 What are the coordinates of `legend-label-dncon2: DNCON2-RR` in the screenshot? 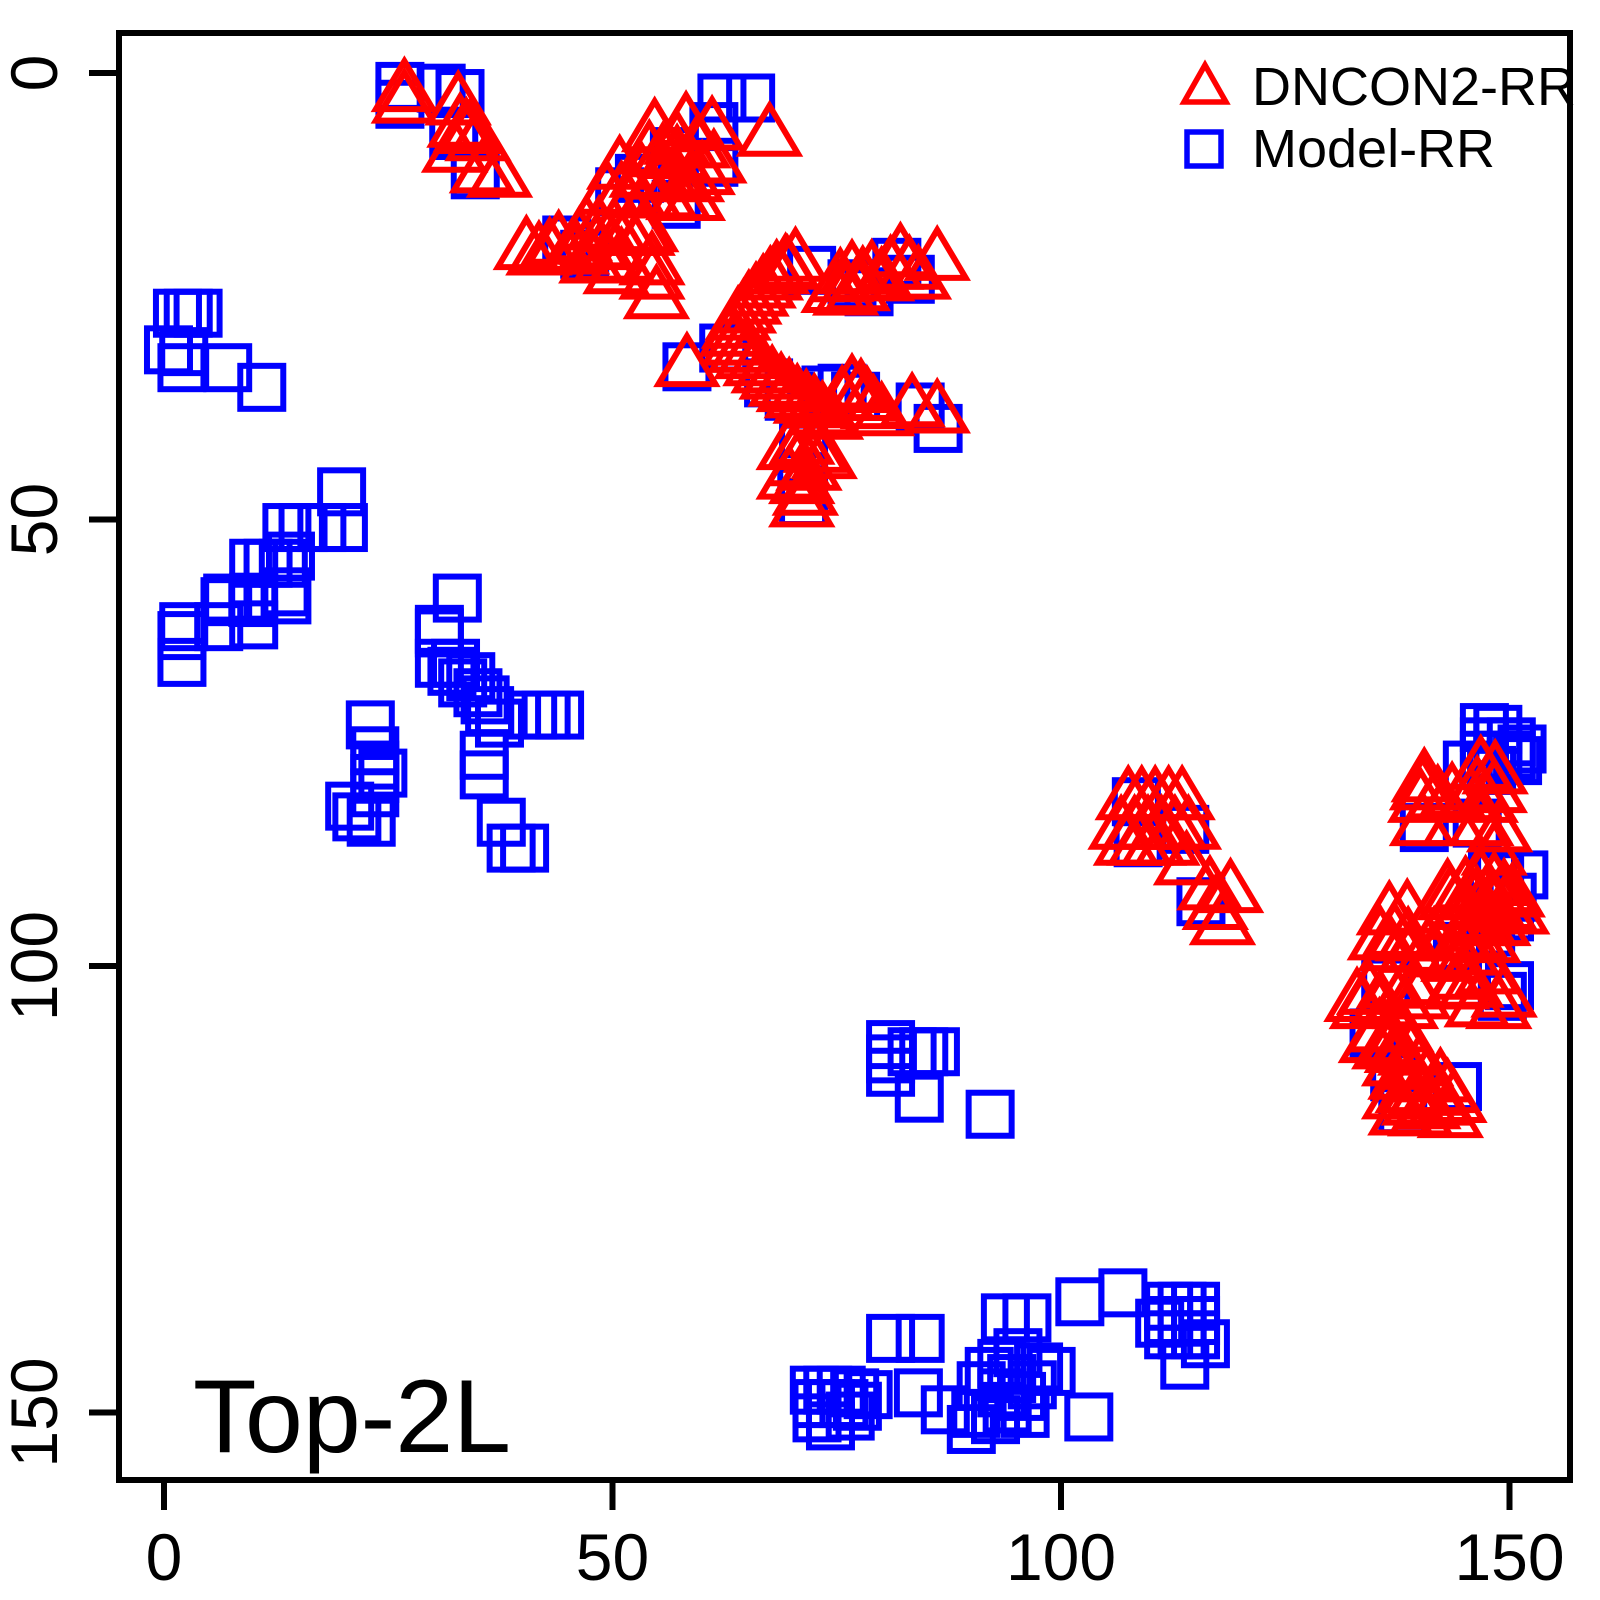 It's located at (1414, 87).